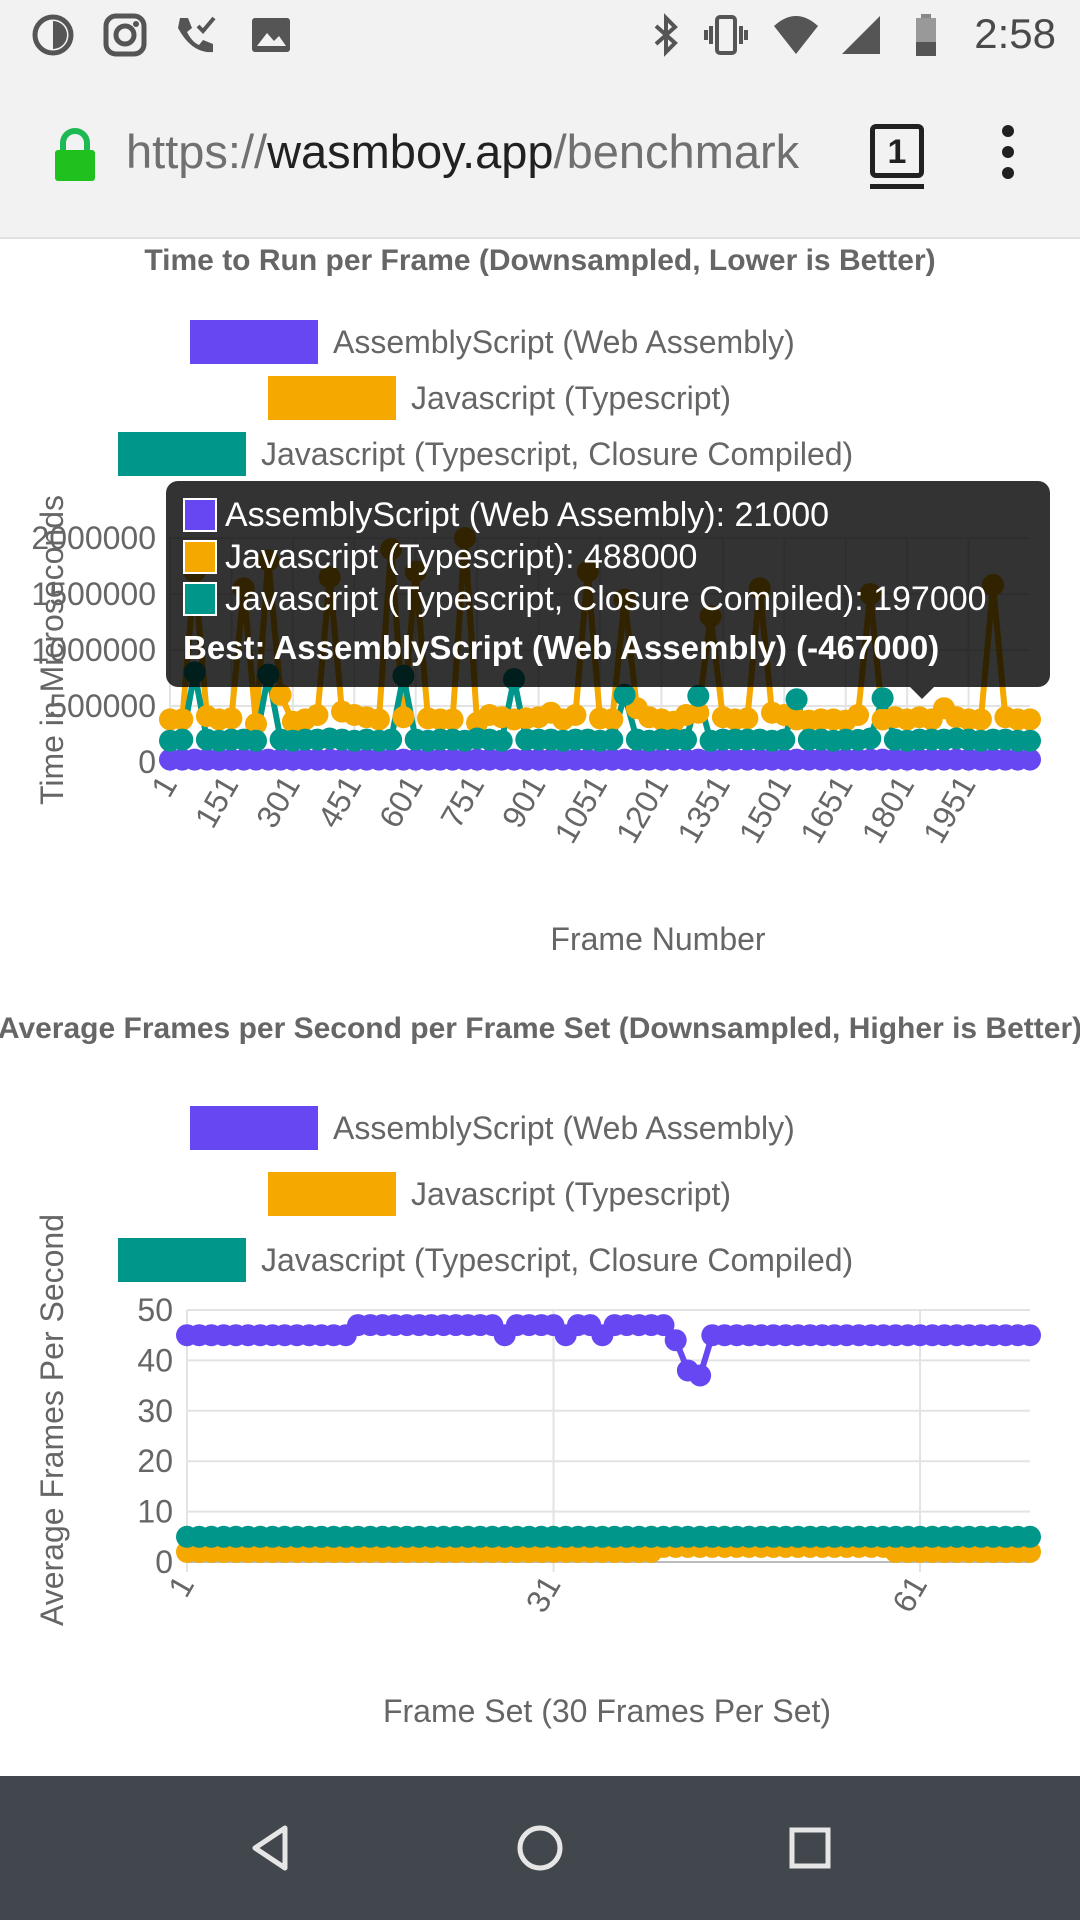 The width and height of the screenshot is (1080, 1920). I want to click on url-field: https://wasmboy.app/benchmark, so click(462, 151).